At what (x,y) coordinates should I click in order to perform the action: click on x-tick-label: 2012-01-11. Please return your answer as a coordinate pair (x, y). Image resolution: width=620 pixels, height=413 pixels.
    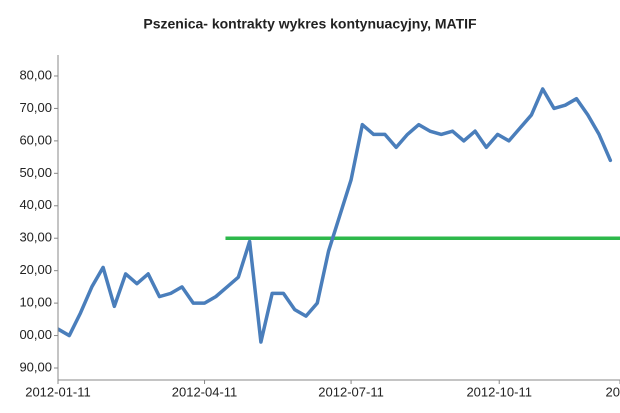
    Looking at the image, I should click on (58, 391).